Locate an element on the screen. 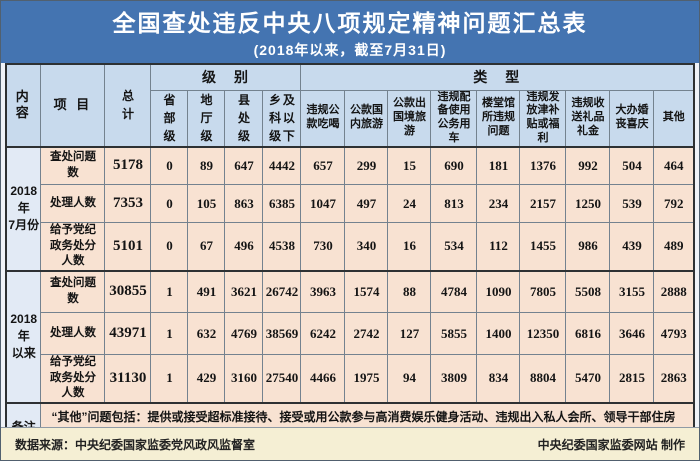 Image resolution: width=700 pixels, height=461 pixels. data-cell: 234 is located at coordinates (498, 203).